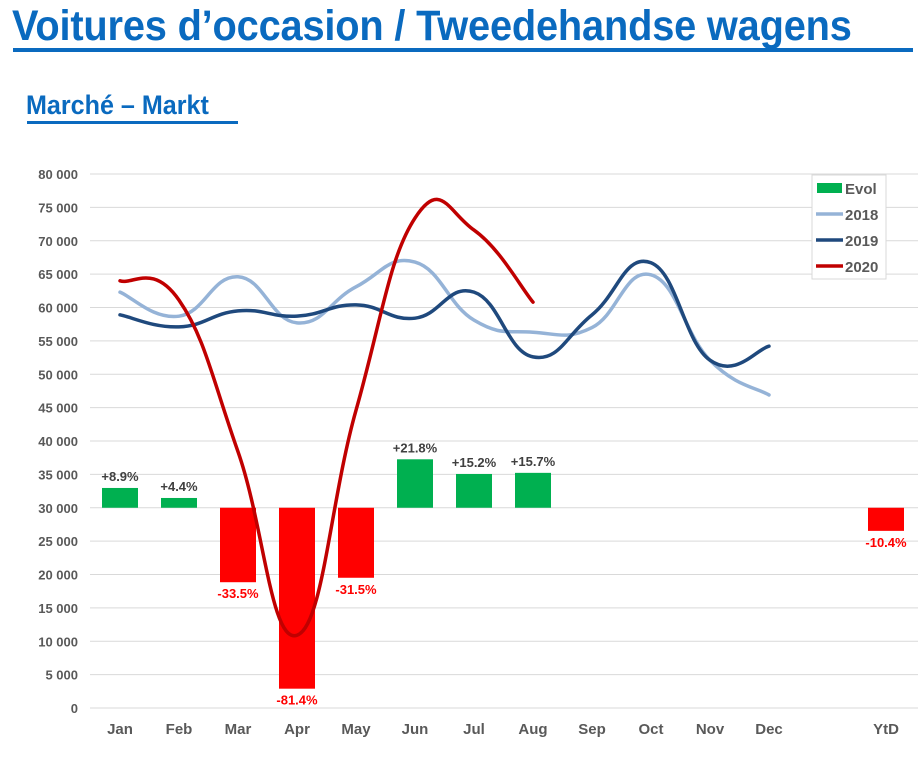  I want to click on x-axis-labels: Jan Feb Mar Apr May Jun Jul Aug Sep Oct Nov Dec YtD, so click(503, 729).